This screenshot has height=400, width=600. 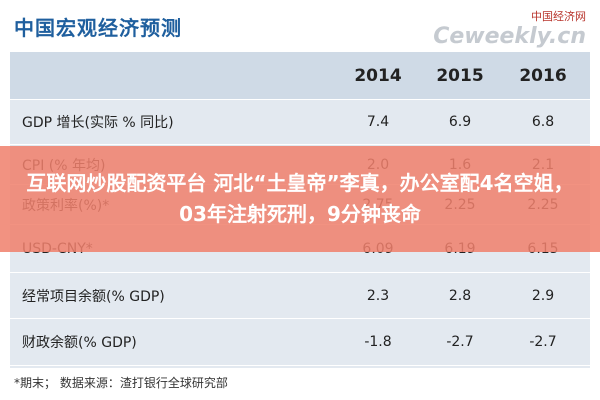 What do you see at coordinates (543, 122) in the screenshot?
I see `cell-value: 6.8` at bounding box center [543, 122].